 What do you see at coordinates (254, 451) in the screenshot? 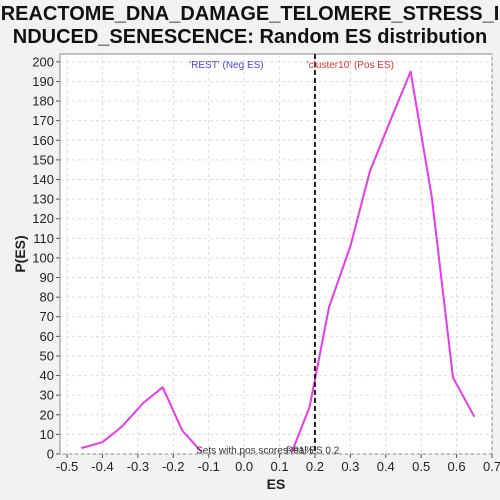
I see `pos-scores-annotation: Sets with pos scores: 91%` at bounding box center [254, 451].